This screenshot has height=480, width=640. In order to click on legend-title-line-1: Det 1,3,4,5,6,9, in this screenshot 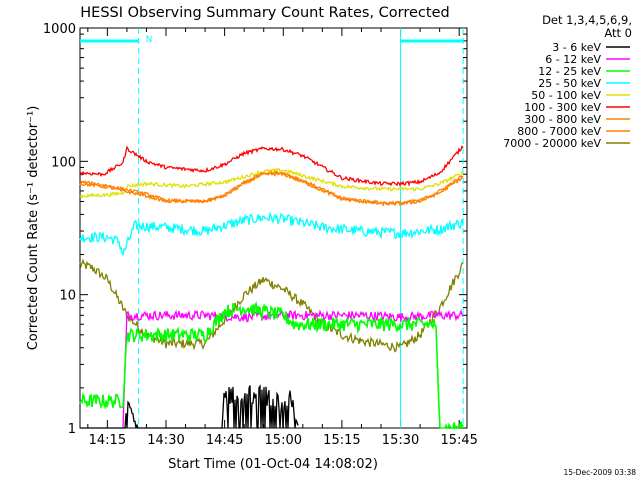, I will do `click(587, 20)`.